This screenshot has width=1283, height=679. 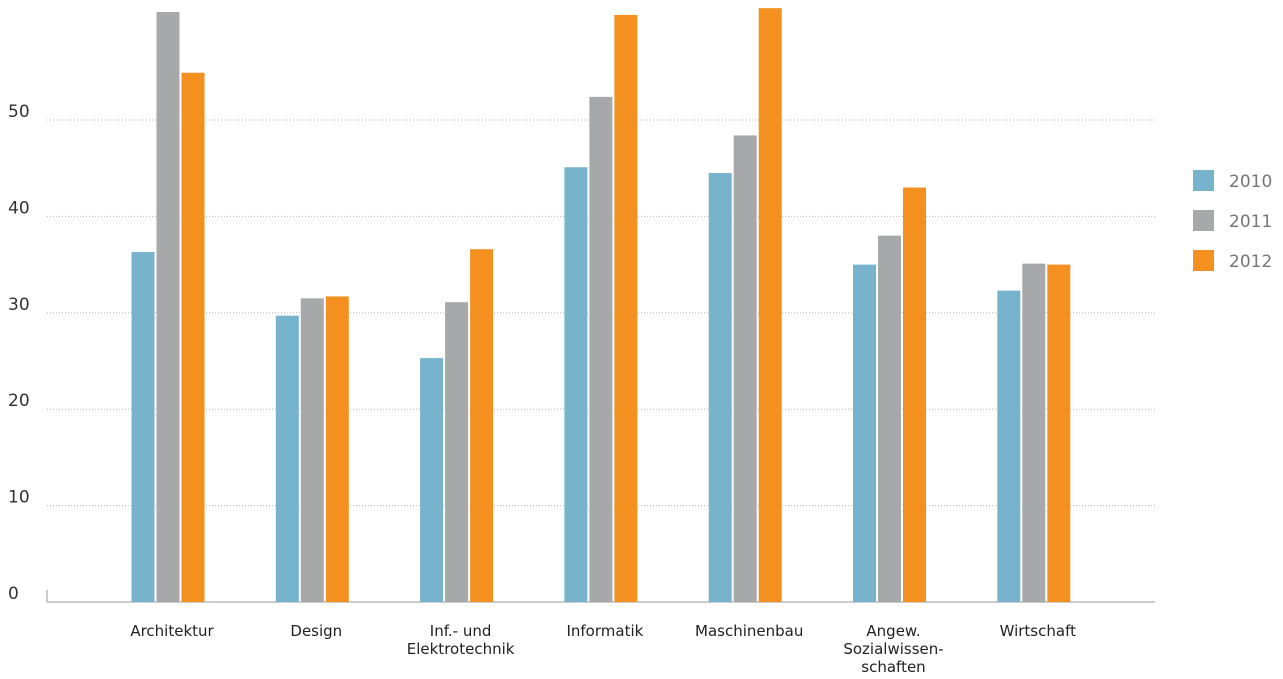 I want to click on x-category-label: Design, so click(x=316, y=631).